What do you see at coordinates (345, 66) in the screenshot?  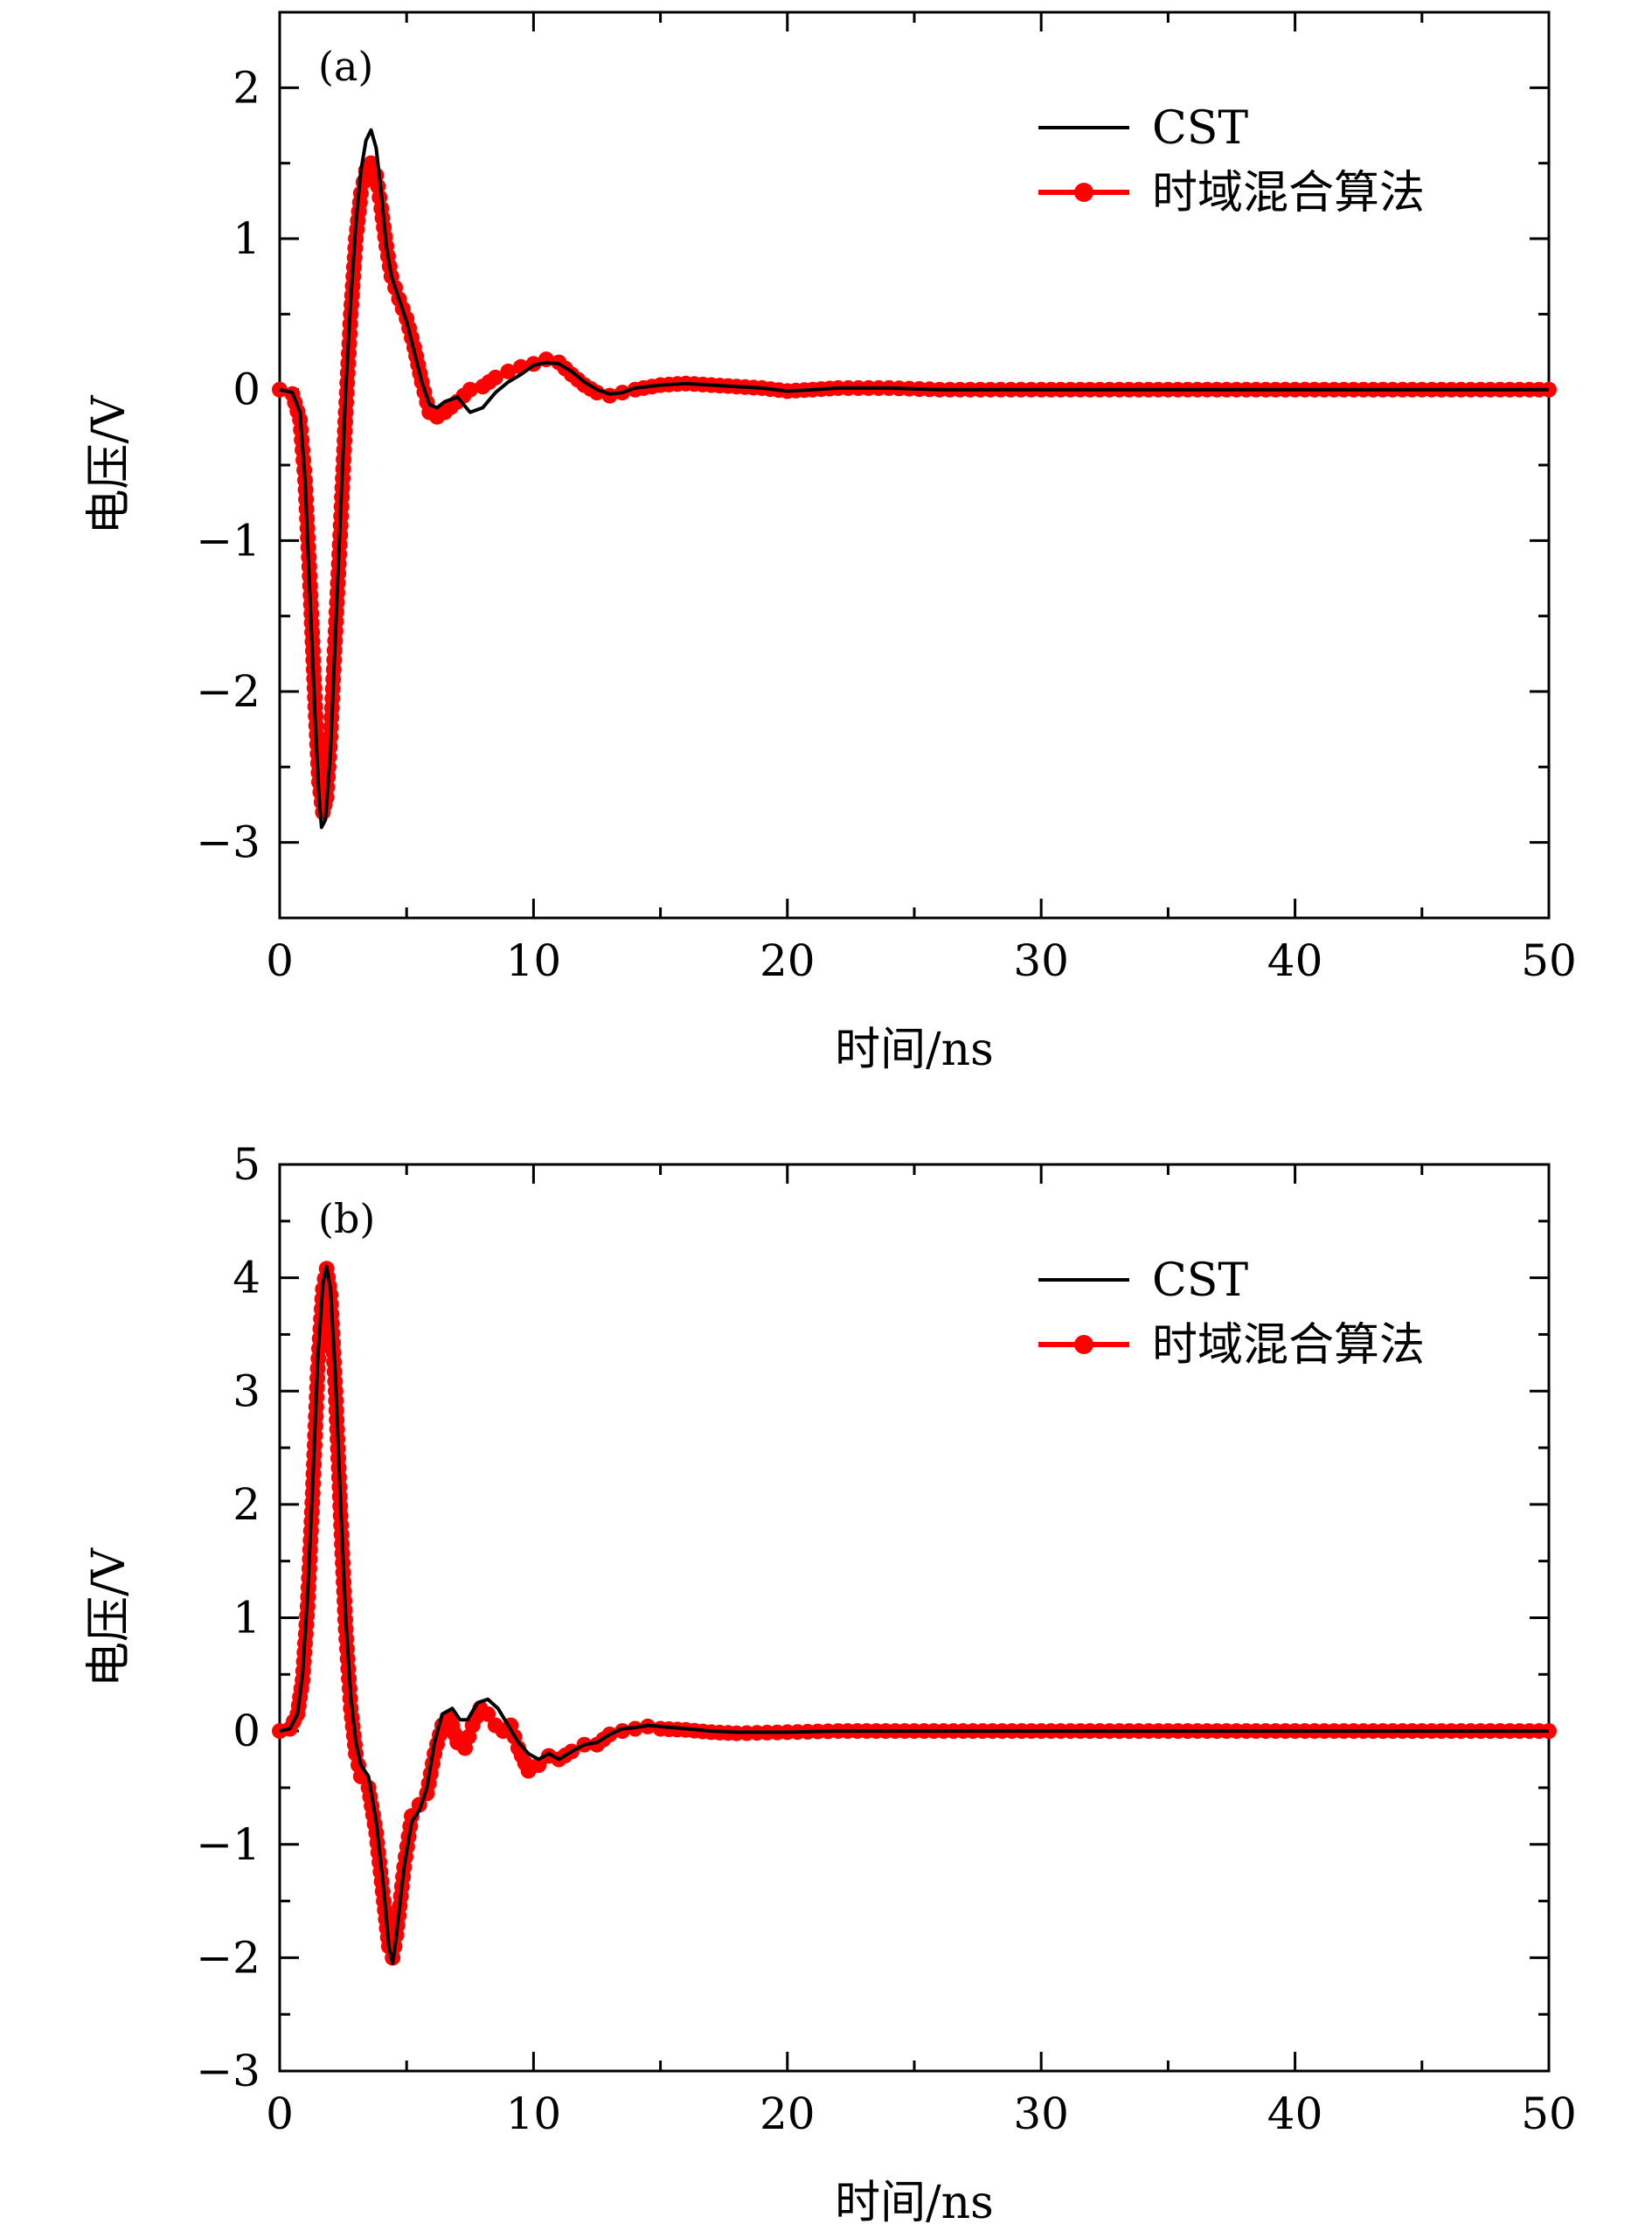 I see `panel-label: (a)` at bounding box center [345, 66].